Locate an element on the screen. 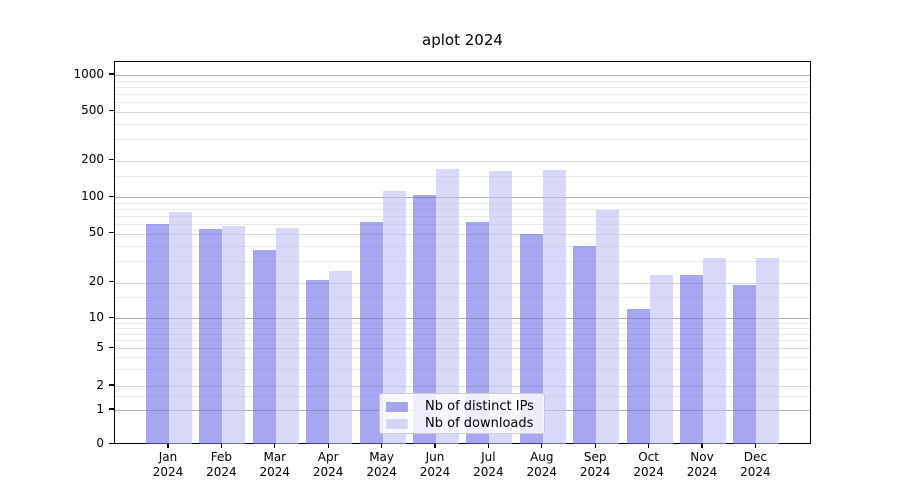 Image resolution: width=900 pixels, height=500 pixels. x-tick-month: Apr is located at coordinates (328, 457).